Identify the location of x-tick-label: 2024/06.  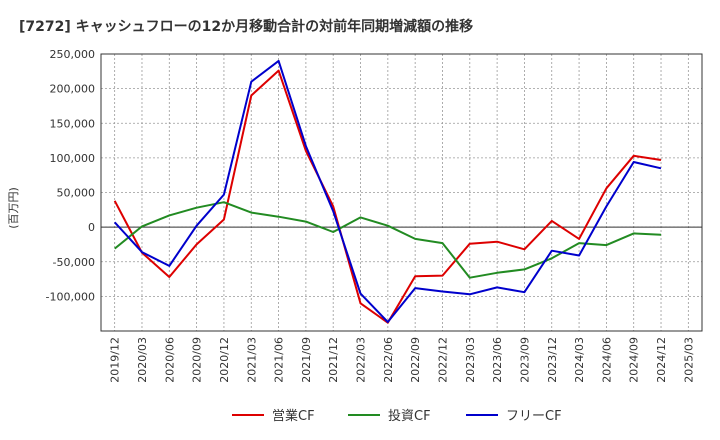
(606, 360).